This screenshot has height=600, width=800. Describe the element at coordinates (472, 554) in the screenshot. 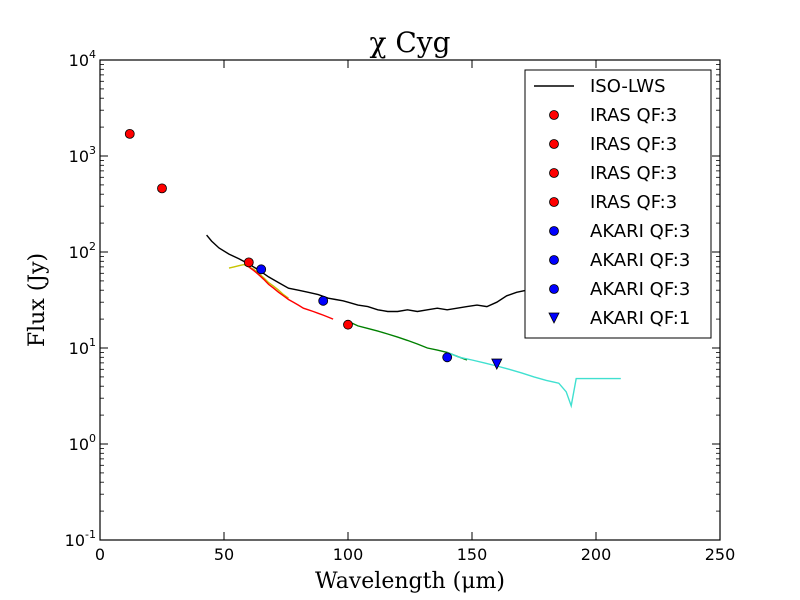

I see `x-tick-label: 150` at that location.